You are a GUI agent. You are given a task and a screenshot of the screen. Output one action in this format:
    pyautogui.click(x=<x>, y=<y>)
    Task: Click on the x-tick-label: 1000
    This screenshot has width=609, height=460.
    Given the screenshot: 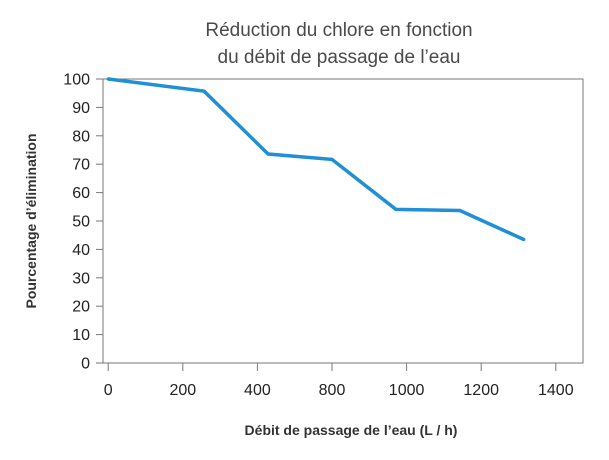 What is the action you would take?
    pyautogui.click(x=407, y=390)
    